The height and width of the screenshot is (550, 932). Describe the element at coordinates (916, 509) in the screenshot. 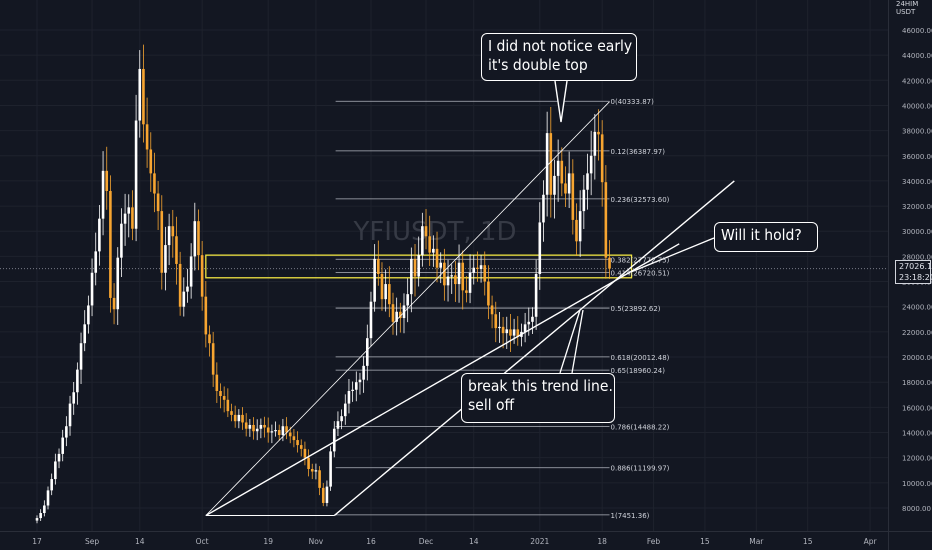

I see `price-tick-label: 8000.00` at that location.